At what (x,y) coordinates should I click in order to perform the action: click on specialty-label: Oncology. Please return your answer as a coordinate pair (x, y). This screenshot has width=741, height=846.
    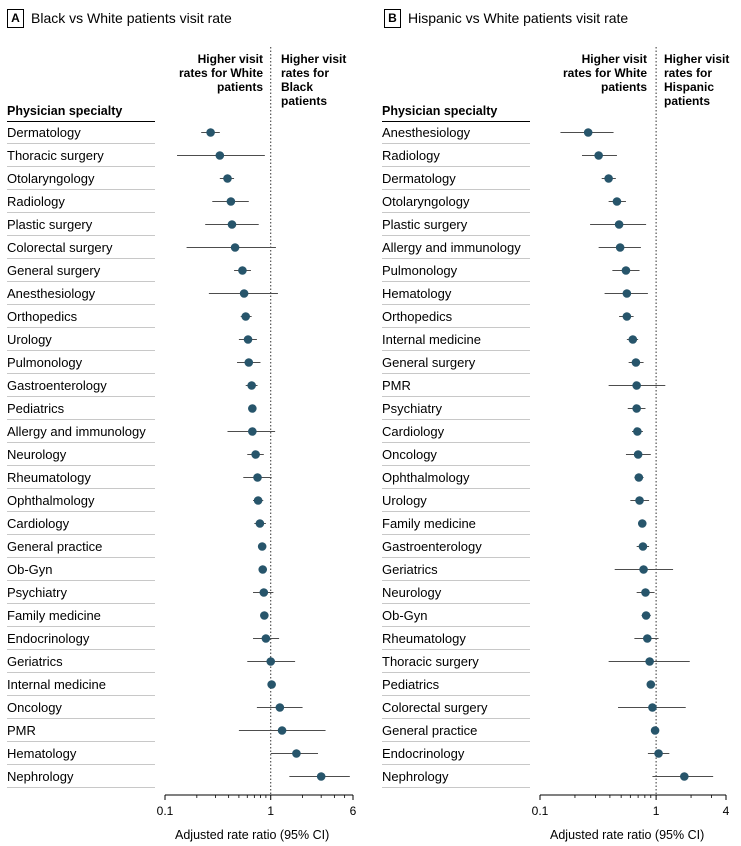
    Looking at the image, I should click on (409, 454).